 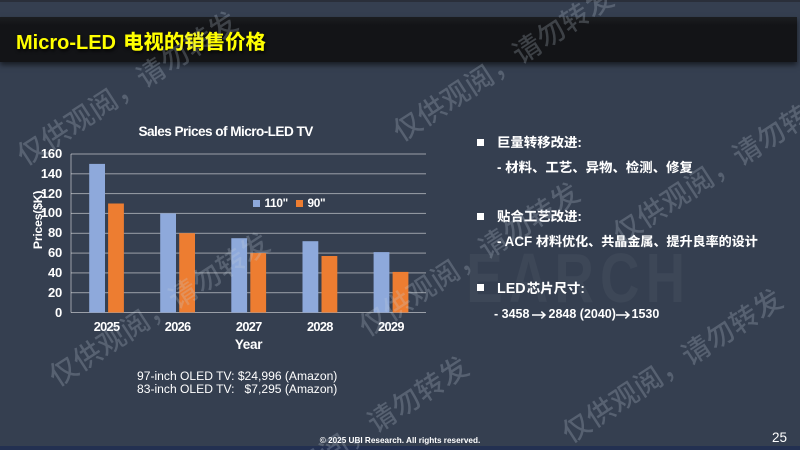 I want to click on svg-text: Micro-LED, so click(x=66, y=43).